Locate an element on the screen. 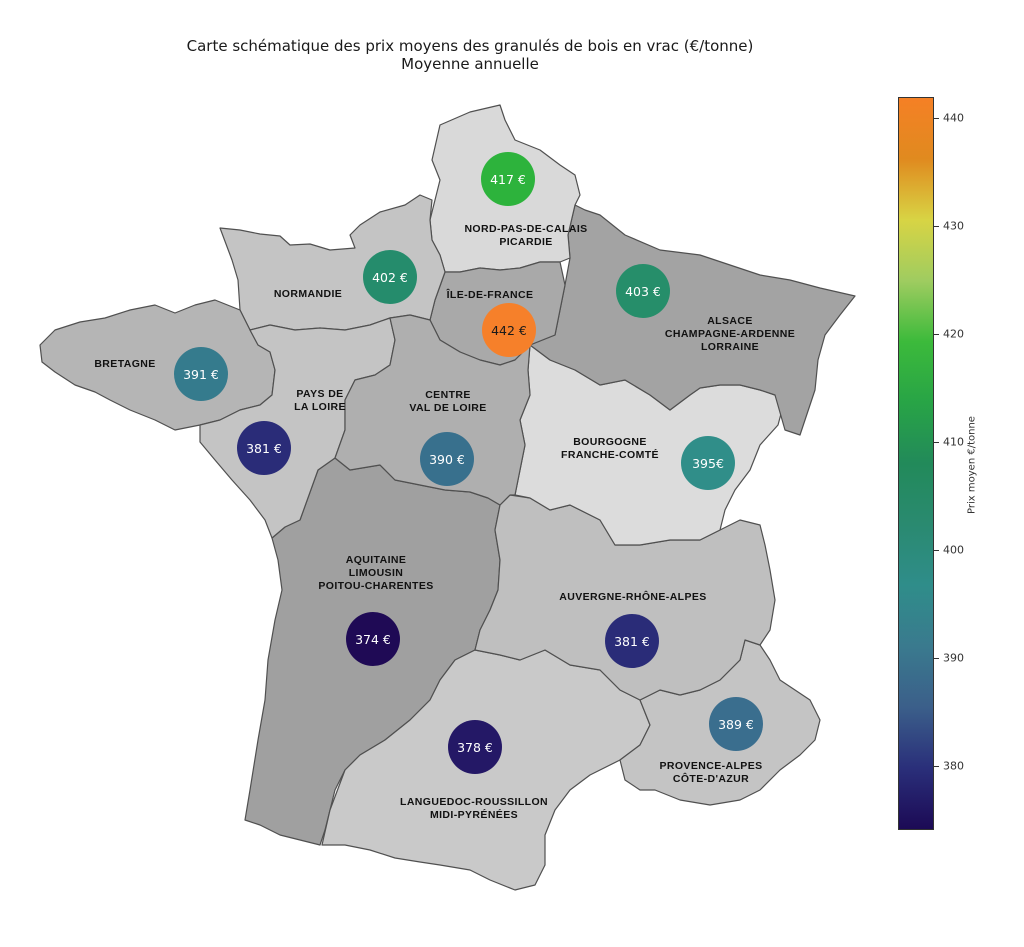 The height and width of the screenshot is (947, 1024). price-bubble-nouvelle-aquitaine: 374 € is located at coordinates (373, 639).